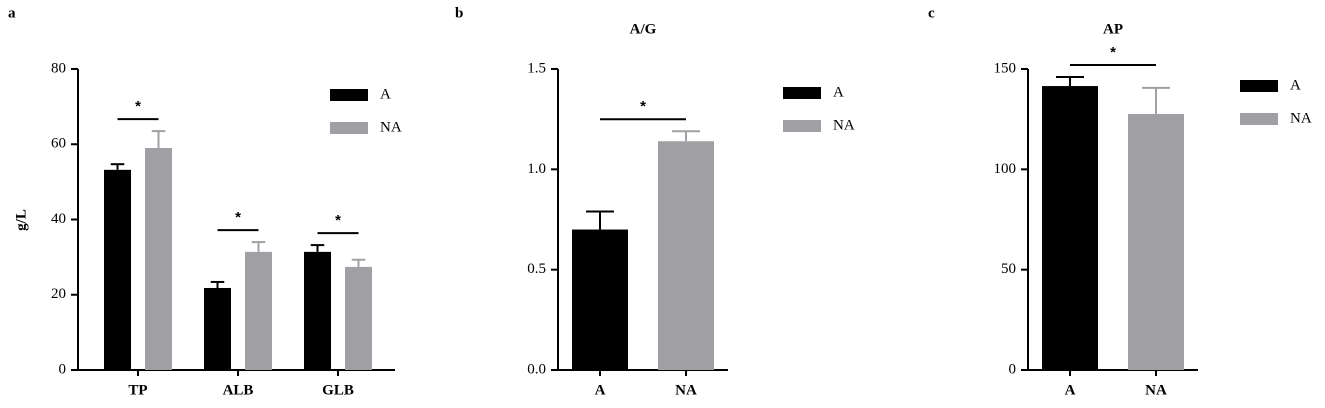 The height and width of the screenshot is (408, 1325). I want to click on y-tick-label: 50, so click(1008, 269).